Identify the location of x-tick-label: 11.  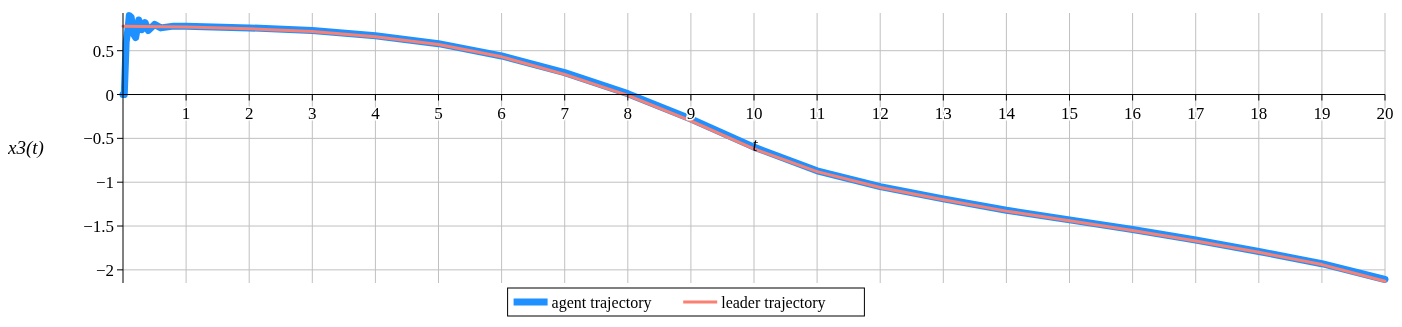
(817, 113).